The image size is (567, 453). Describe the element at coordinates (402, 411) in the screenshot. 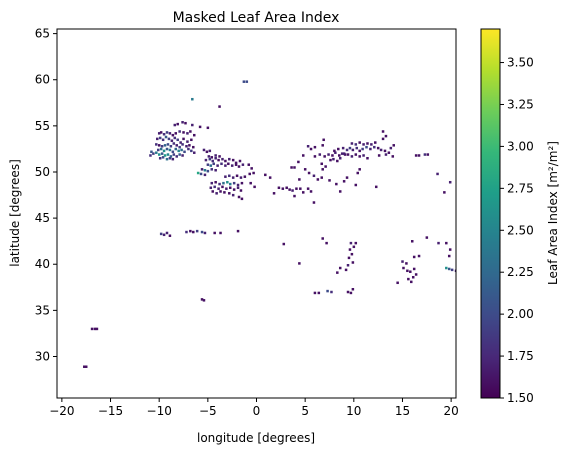

I see `x-tick-label: 15` at that location.